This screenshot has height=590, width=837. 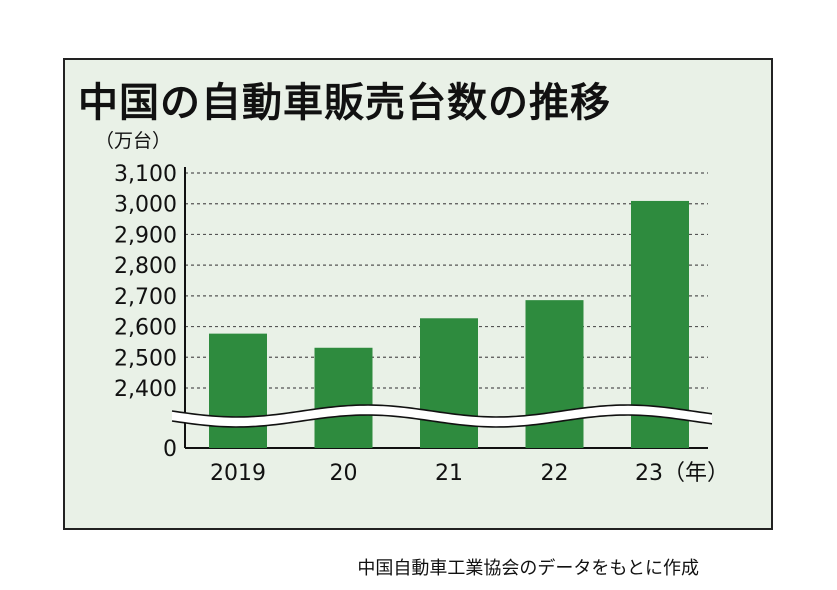 I want to click on y-tick-label: 2,600, so click(x=145, y=328).